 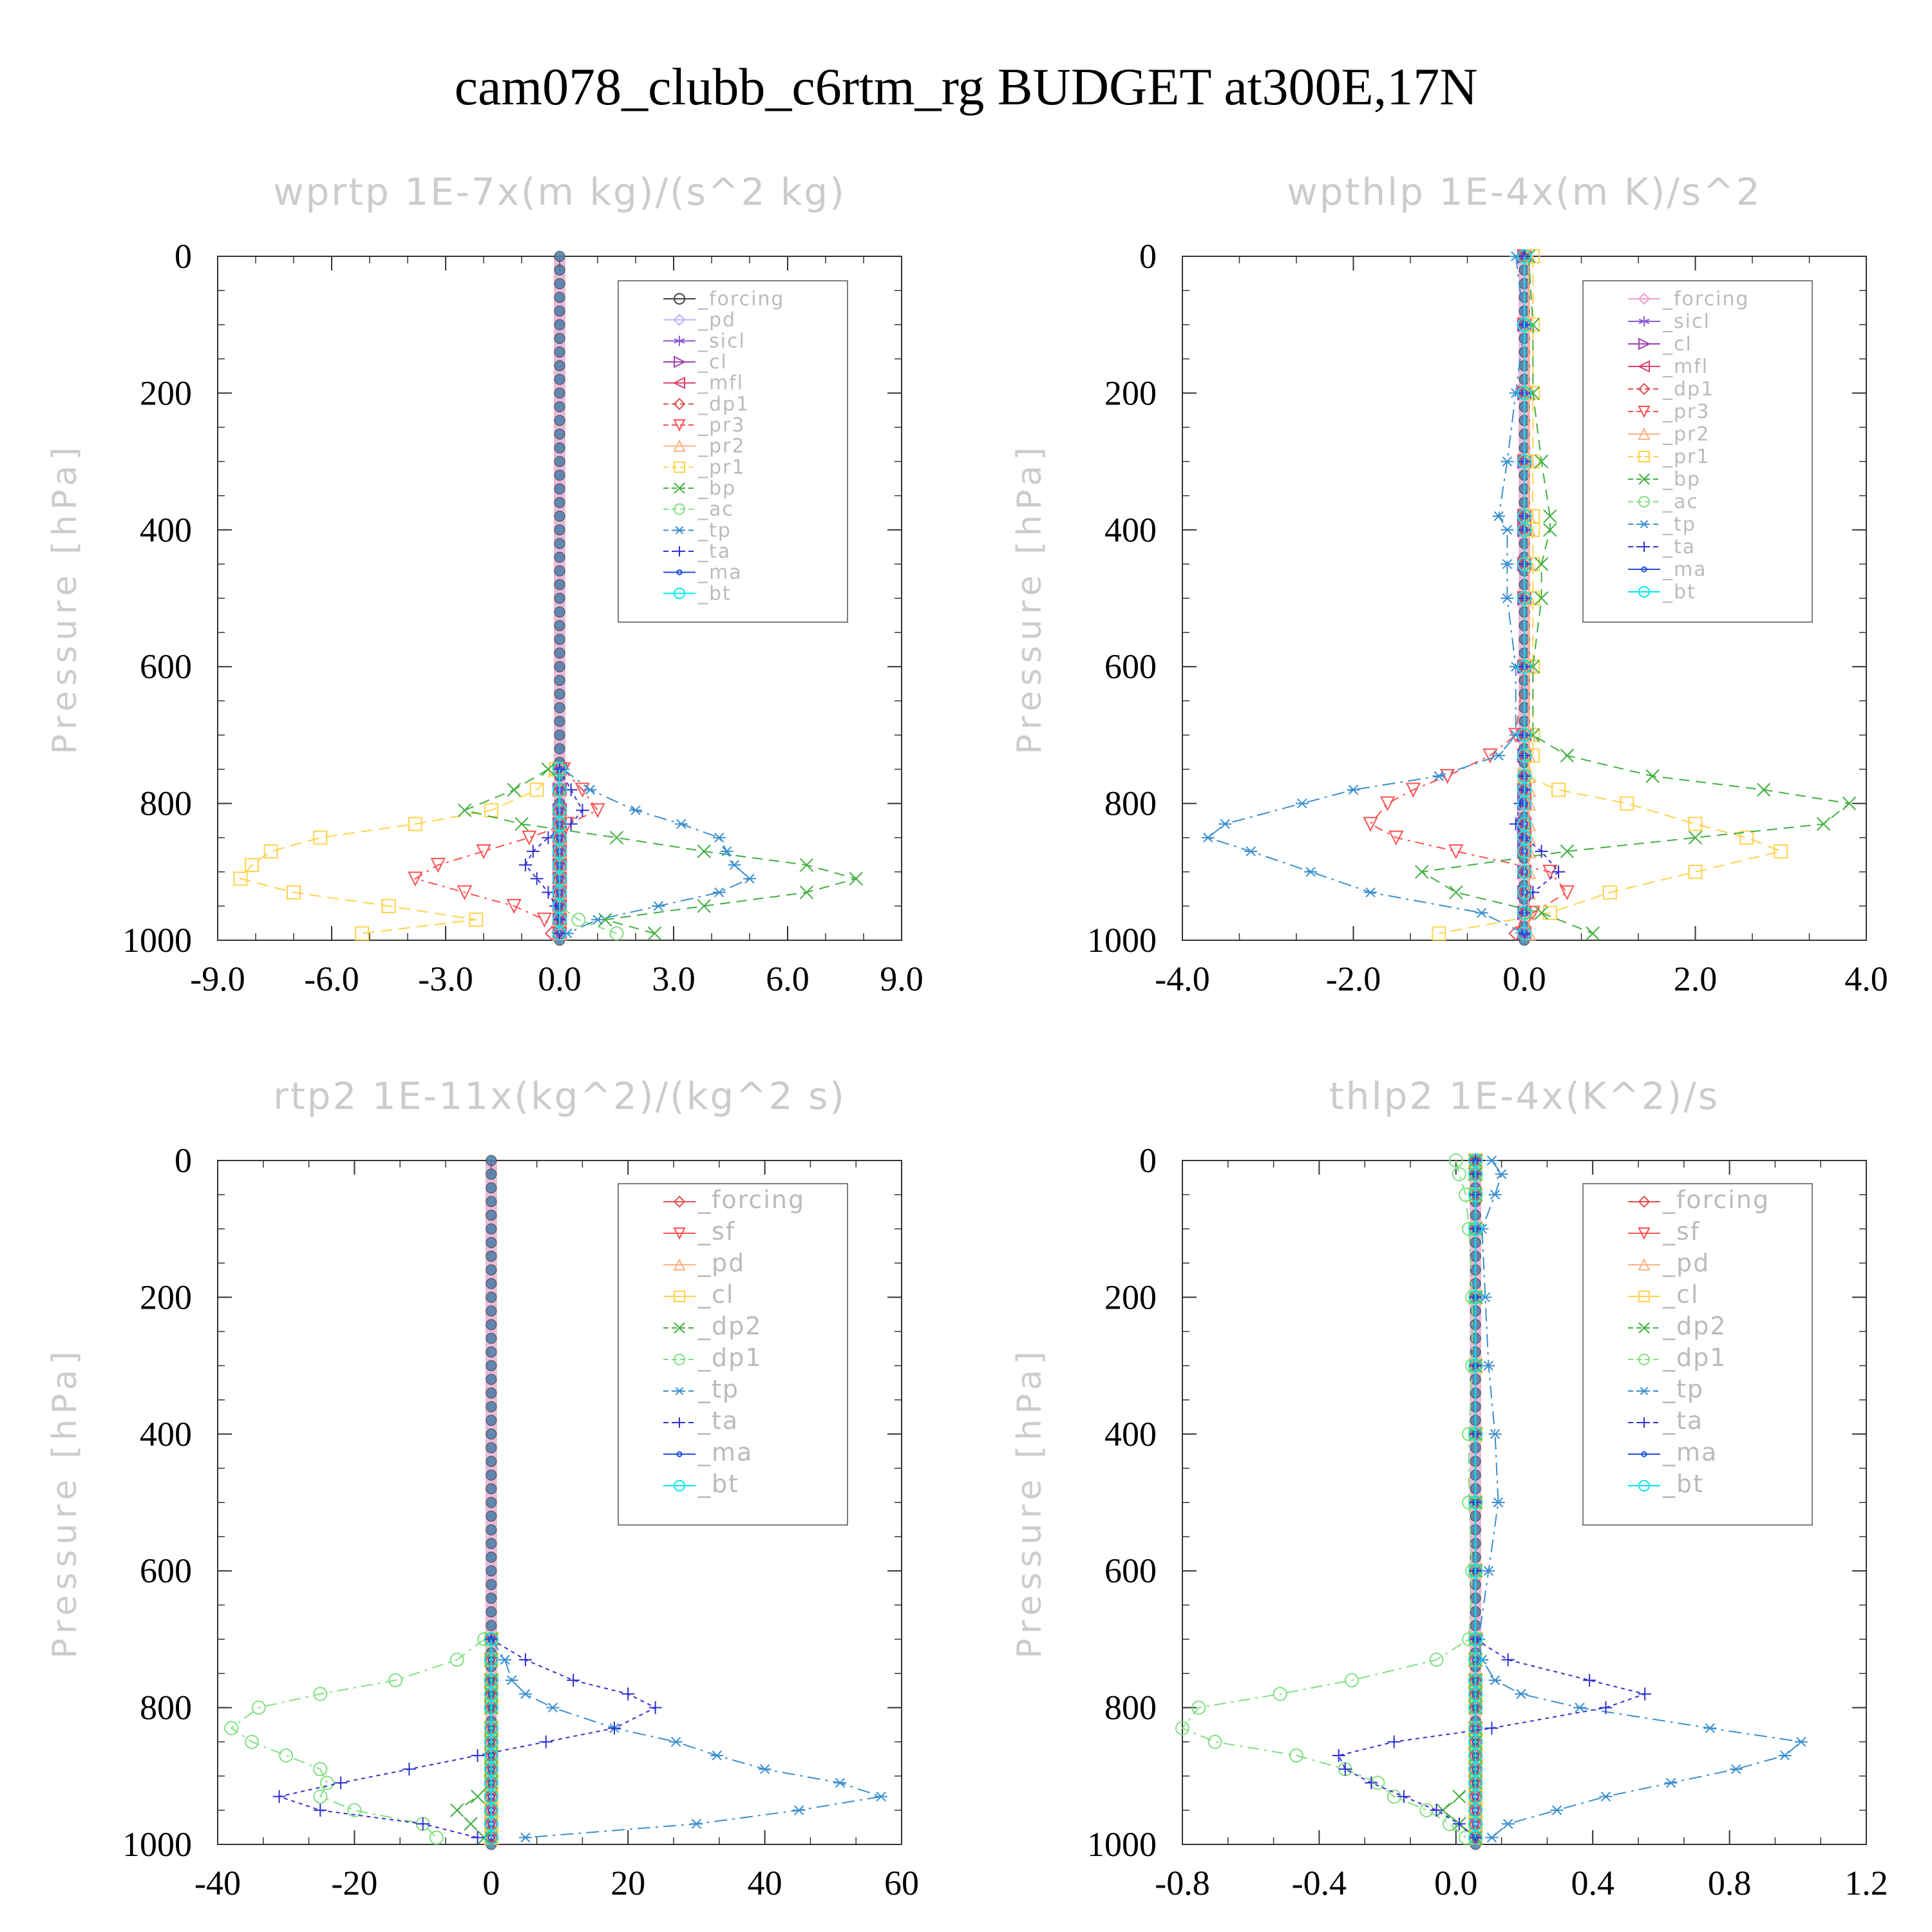 What do you see at coordinates (1679, 592) in the screenshot?
I see `legend-label: _bt` at bounding box center [1679, 592].